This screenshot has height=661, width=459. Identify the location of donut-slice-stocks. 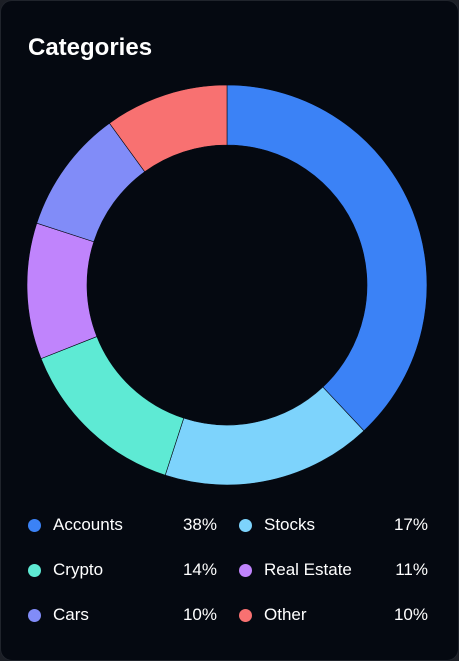
(264, 436).